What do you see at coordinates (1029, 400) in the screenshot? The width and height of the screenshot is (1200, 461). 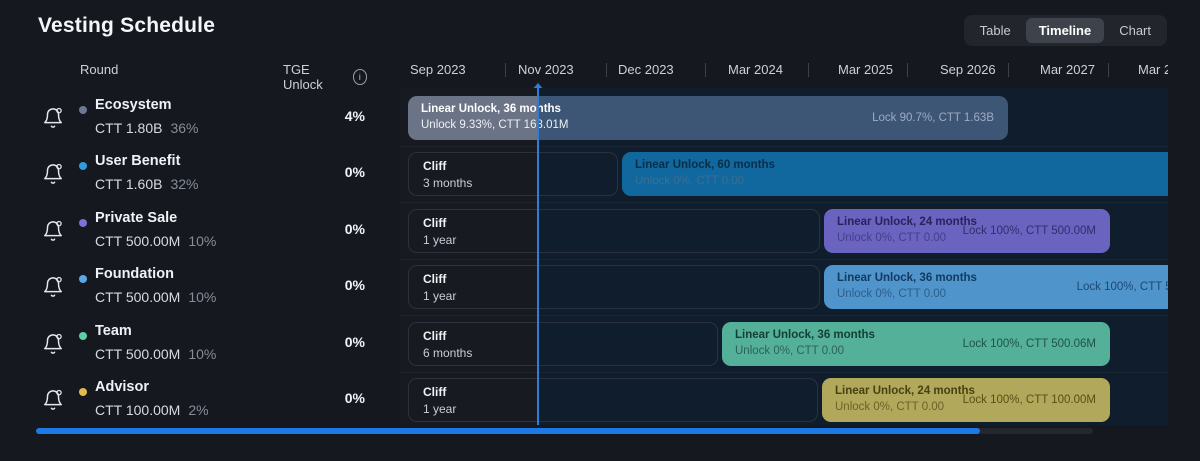 I see `lock-label: Lock 100%, CTT 100.00M` at bounding box center [1029, 400].